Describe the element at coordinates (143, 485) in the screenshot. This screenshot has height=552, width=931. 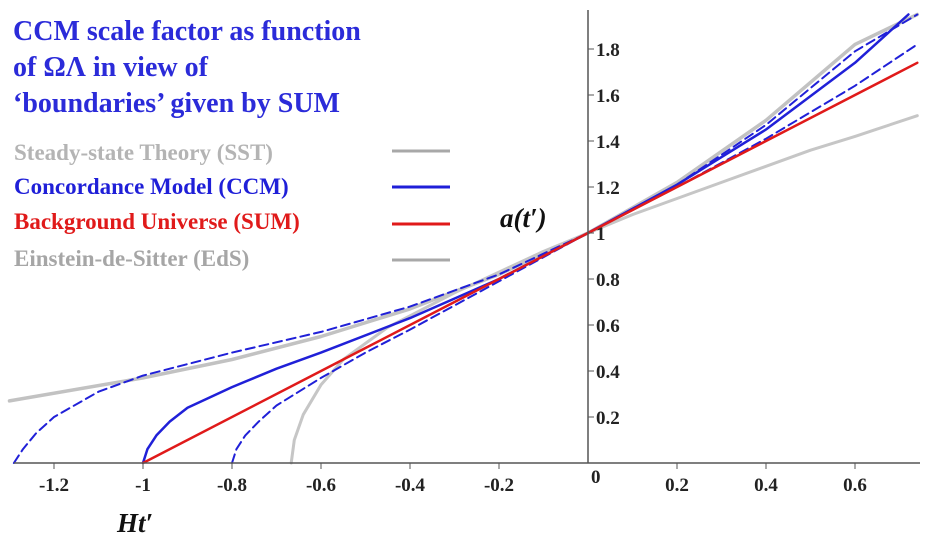
I see `x-tick-label: -1` at that location.